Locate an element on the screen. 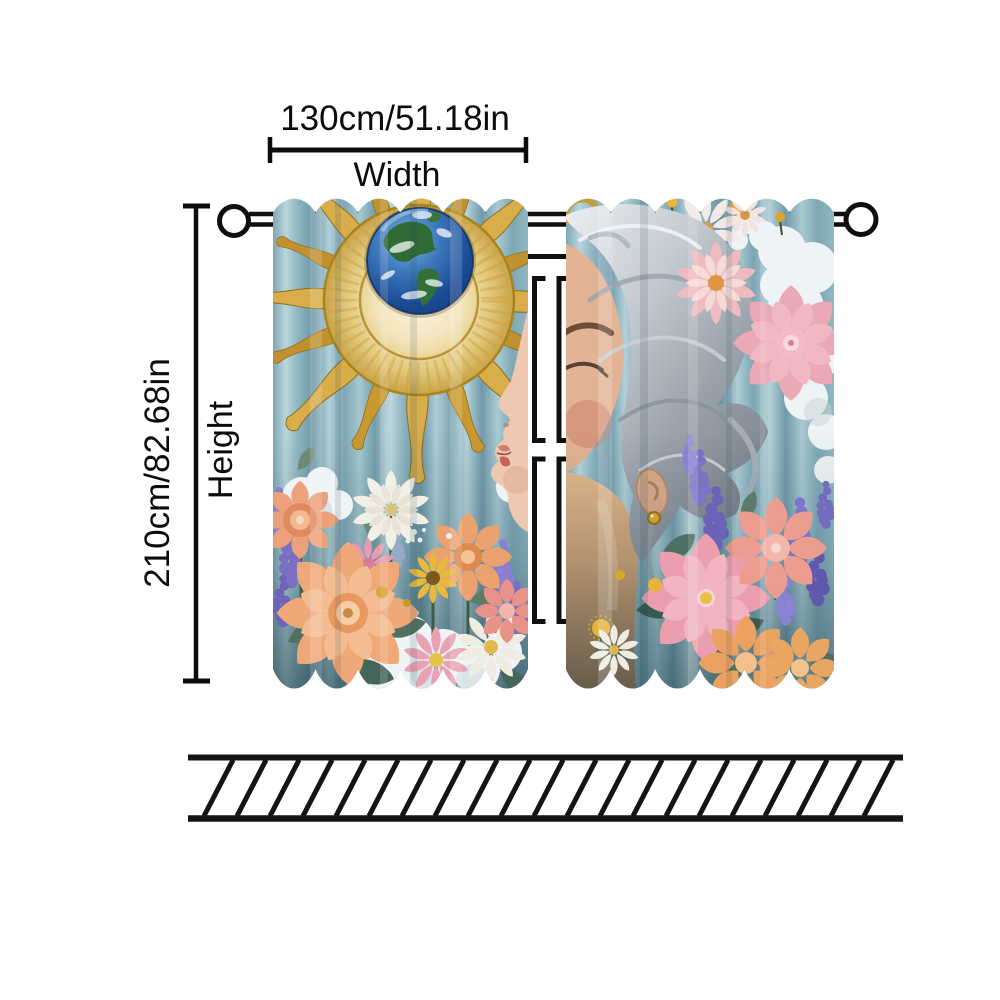  rod-finial-right is located at coordinates (861, 219).